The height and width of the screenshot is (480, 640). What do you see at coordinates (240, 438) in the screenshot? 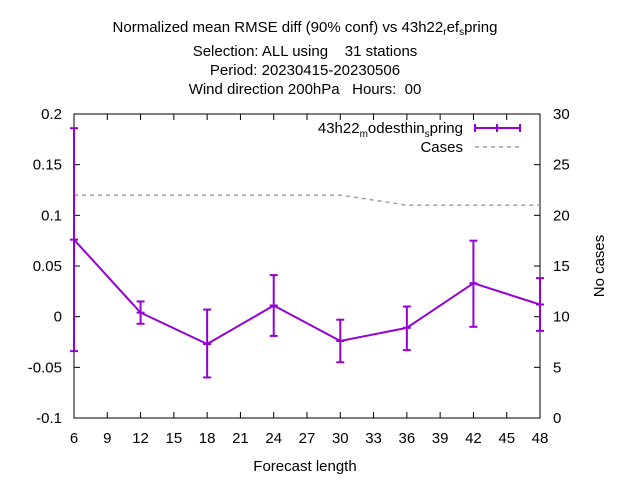
I see `x-tick-label: 21` at bounding box center [240, 438].